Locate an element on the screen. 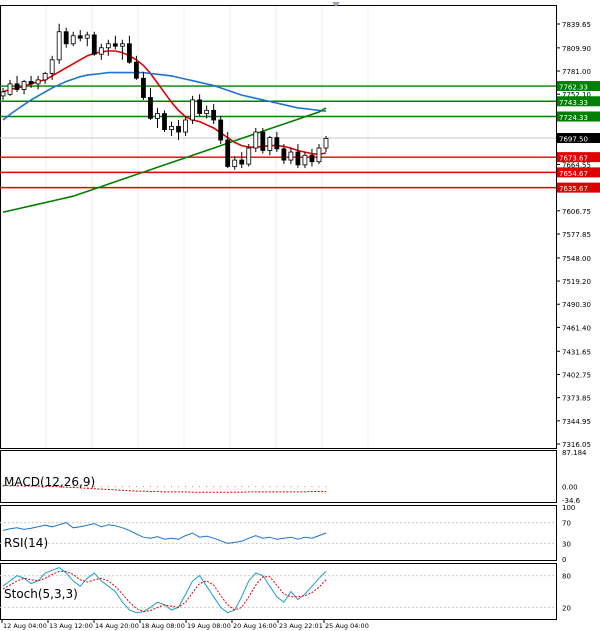  level-label: 7724.33 is located at coordinates (573, 118).